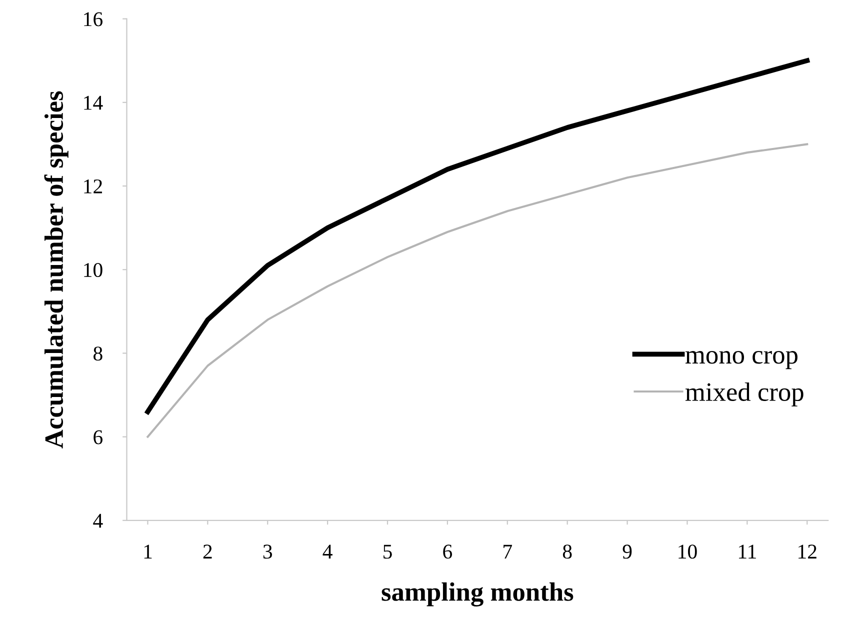 The height and width of the screenshot is (627, 845). I want to click on x-tick-label: 6, so click(447, 551).